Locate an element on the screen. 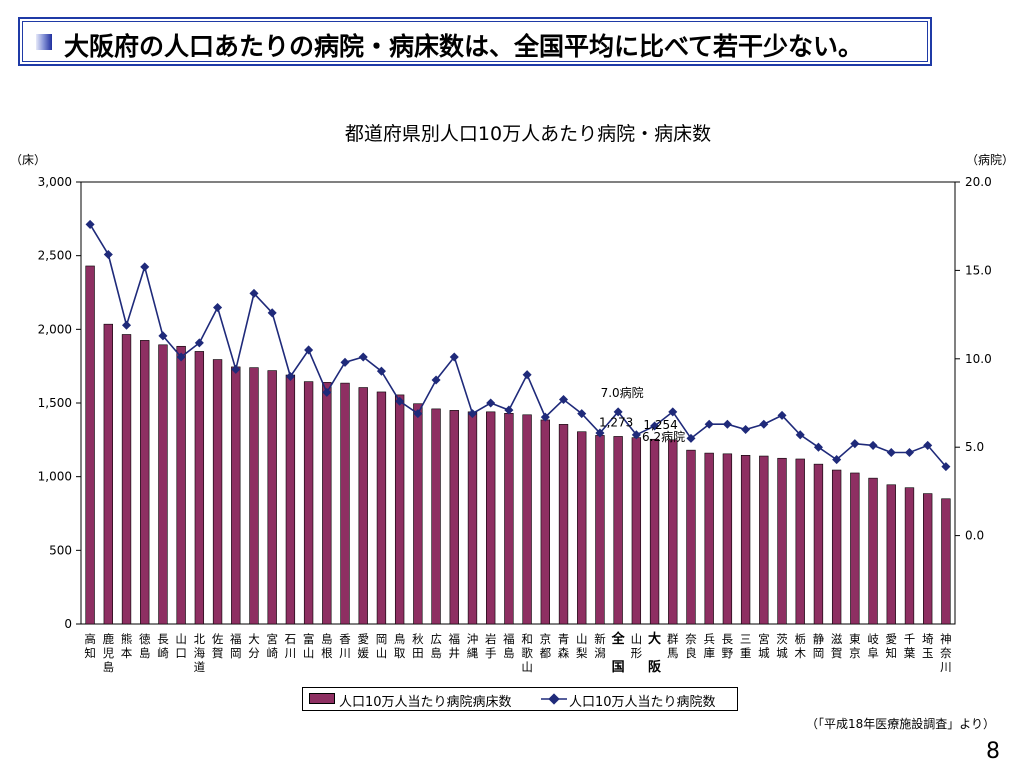 This screenshot has height=768, width=1024. x-tick-label: 本 is located at coordinates (127, 653).